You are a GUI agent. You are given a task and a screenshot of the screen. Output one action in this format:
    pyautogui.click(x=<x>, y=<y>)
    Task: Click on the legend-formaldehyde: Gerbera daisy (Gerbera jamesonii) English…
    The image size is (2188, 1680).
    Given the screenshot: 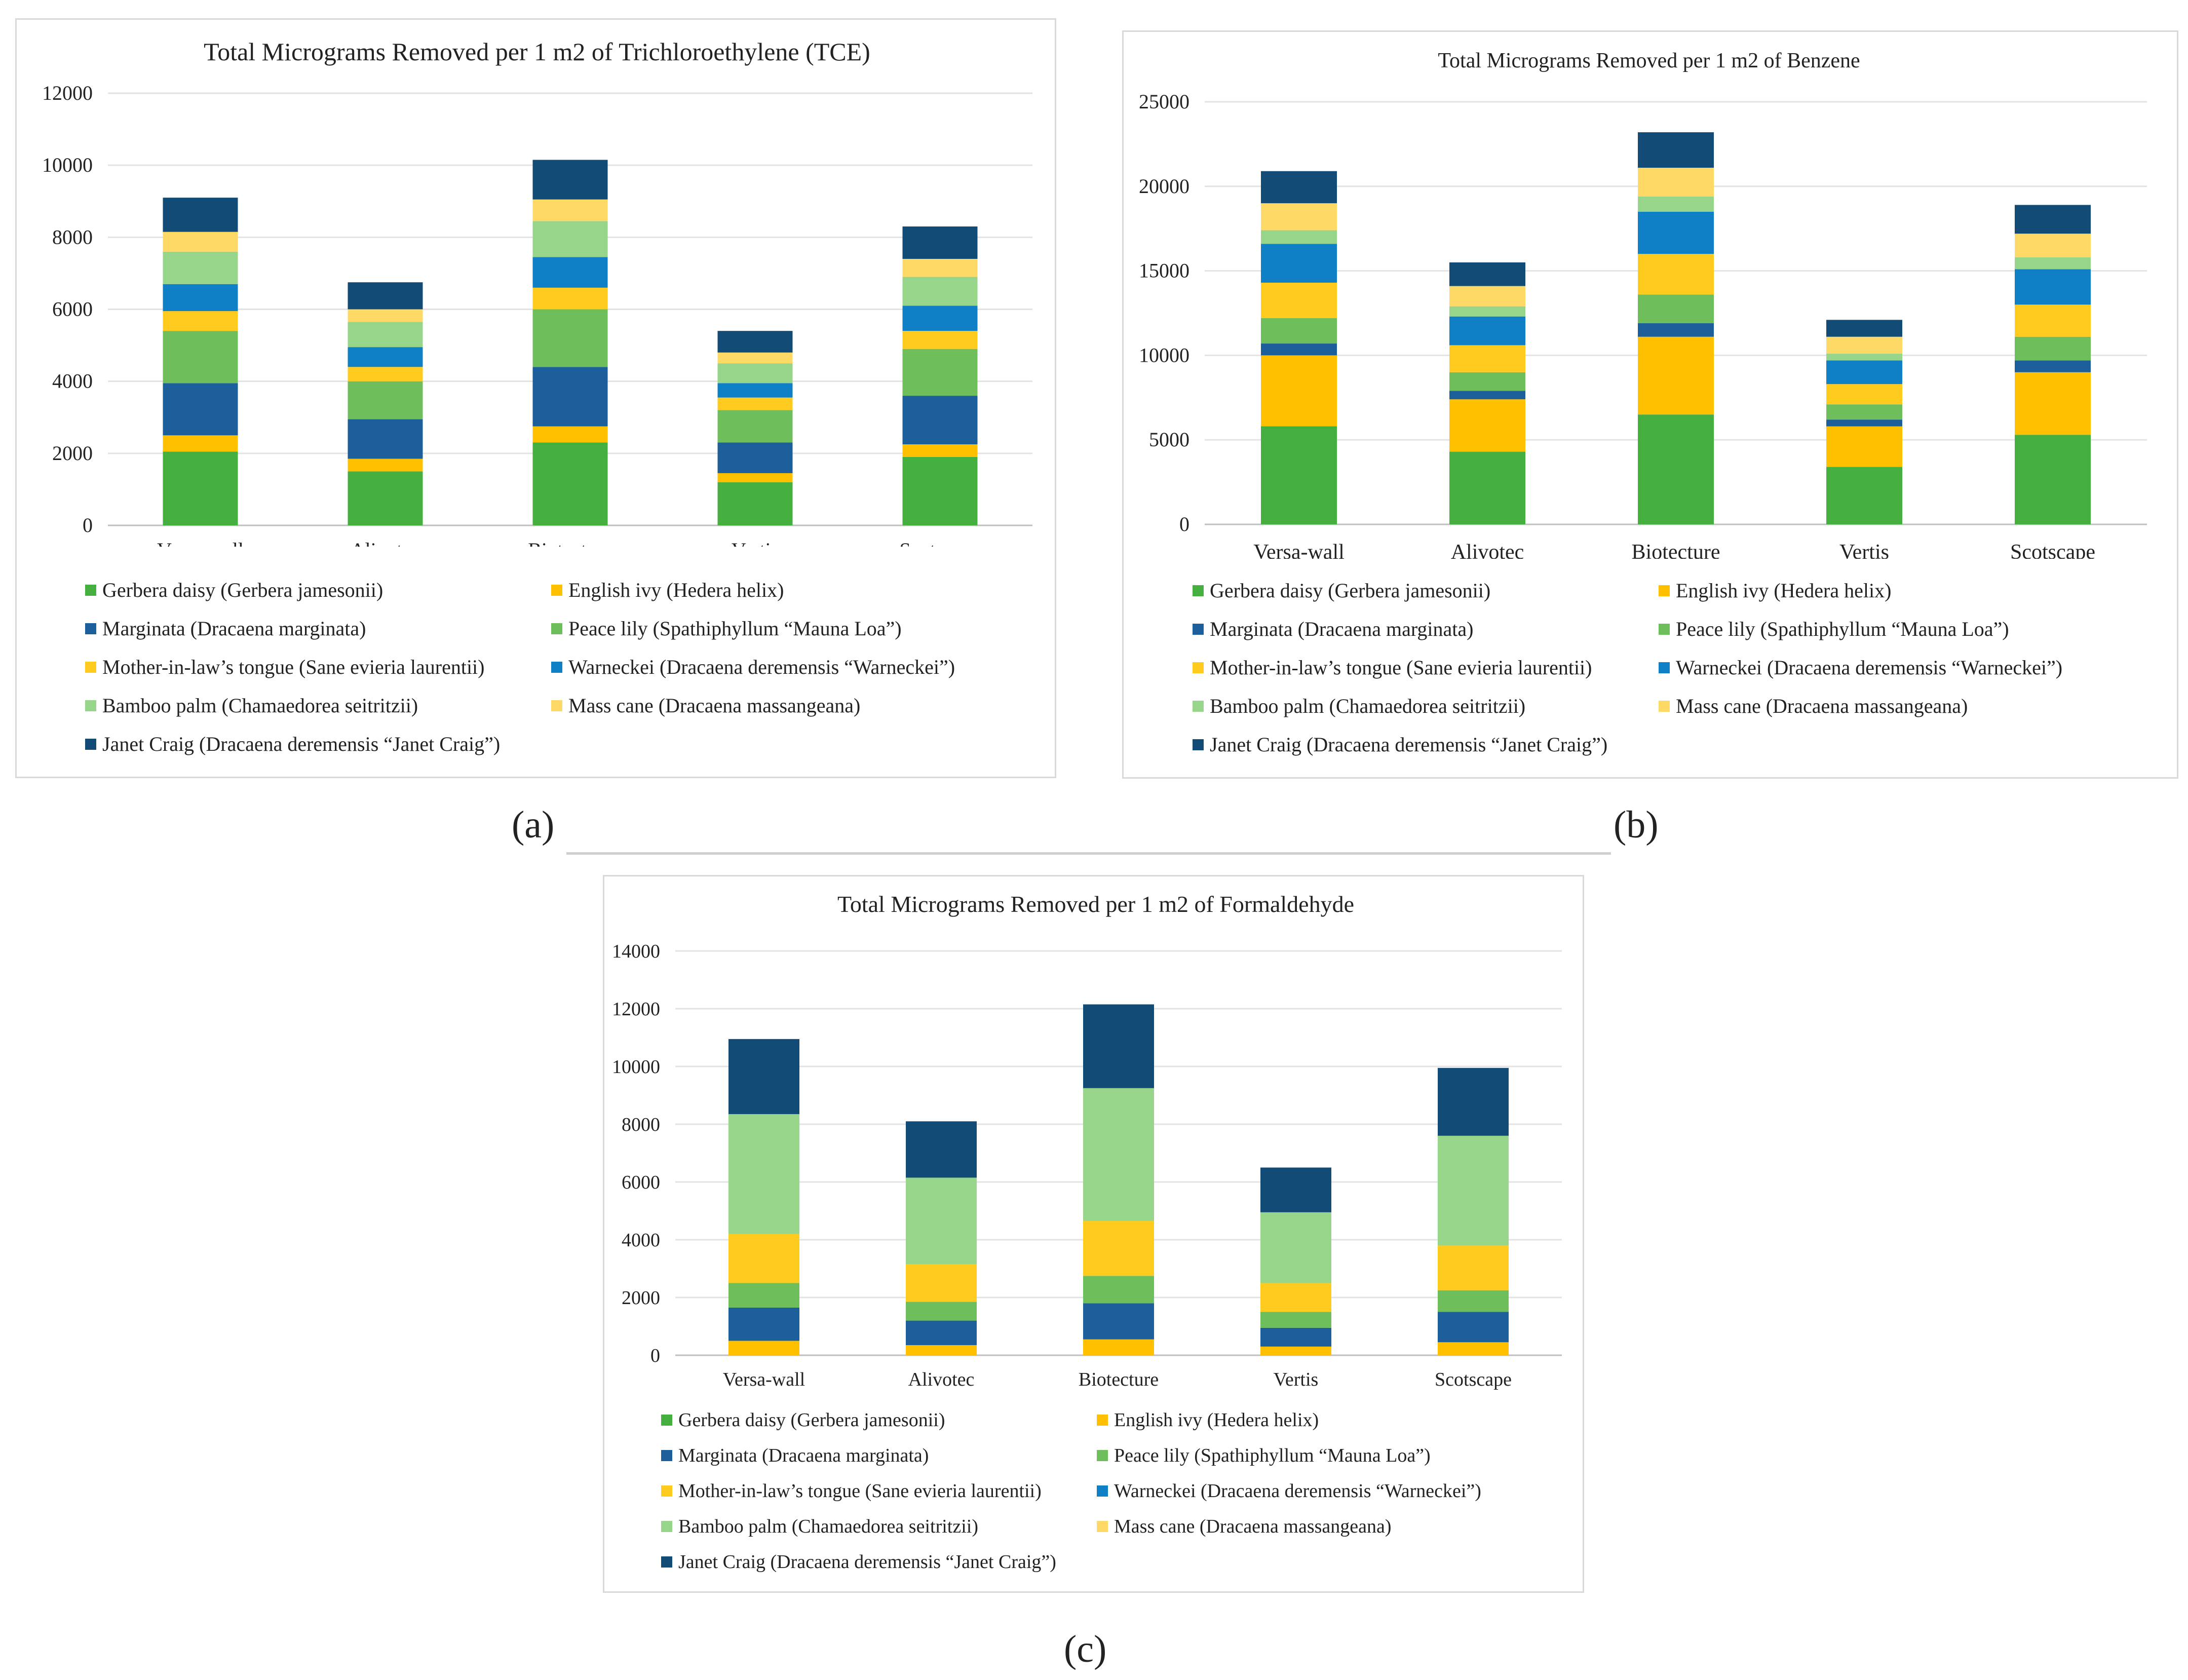 What is the action you would take?
    pyautogui.click(x=1107, y=1491)
    